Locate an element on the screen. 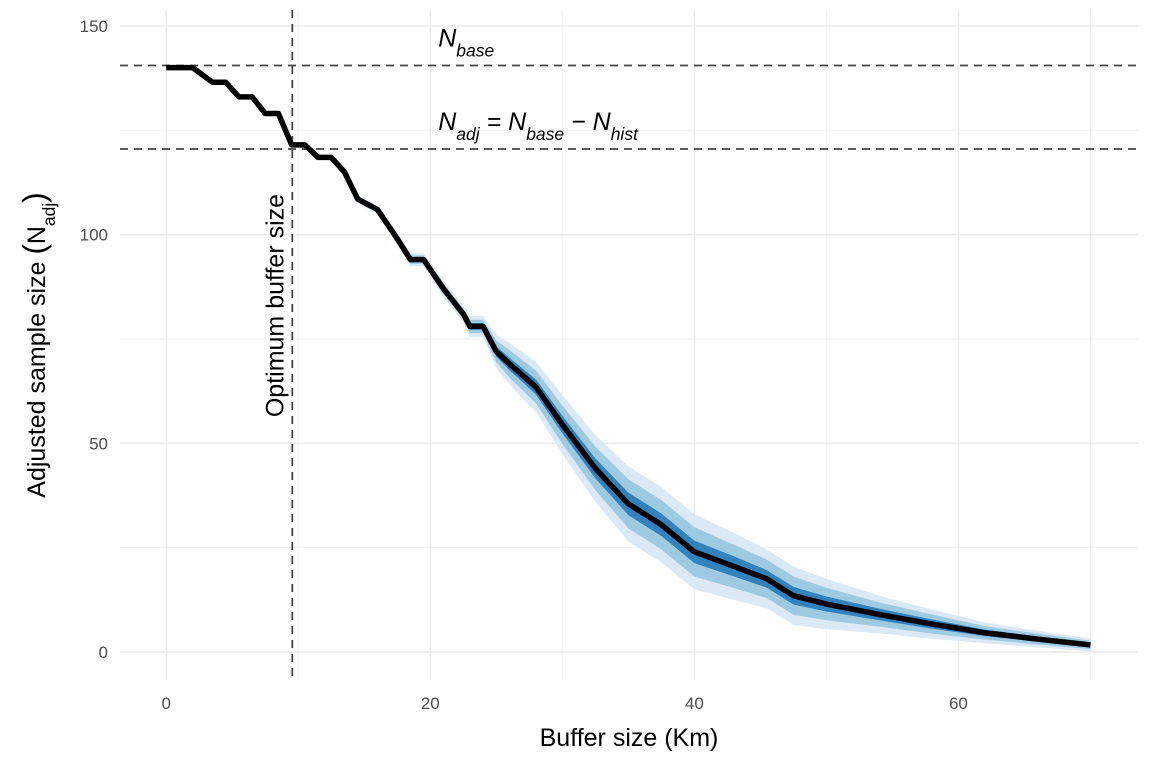  text-part: = is located at coordinates (494, 122).